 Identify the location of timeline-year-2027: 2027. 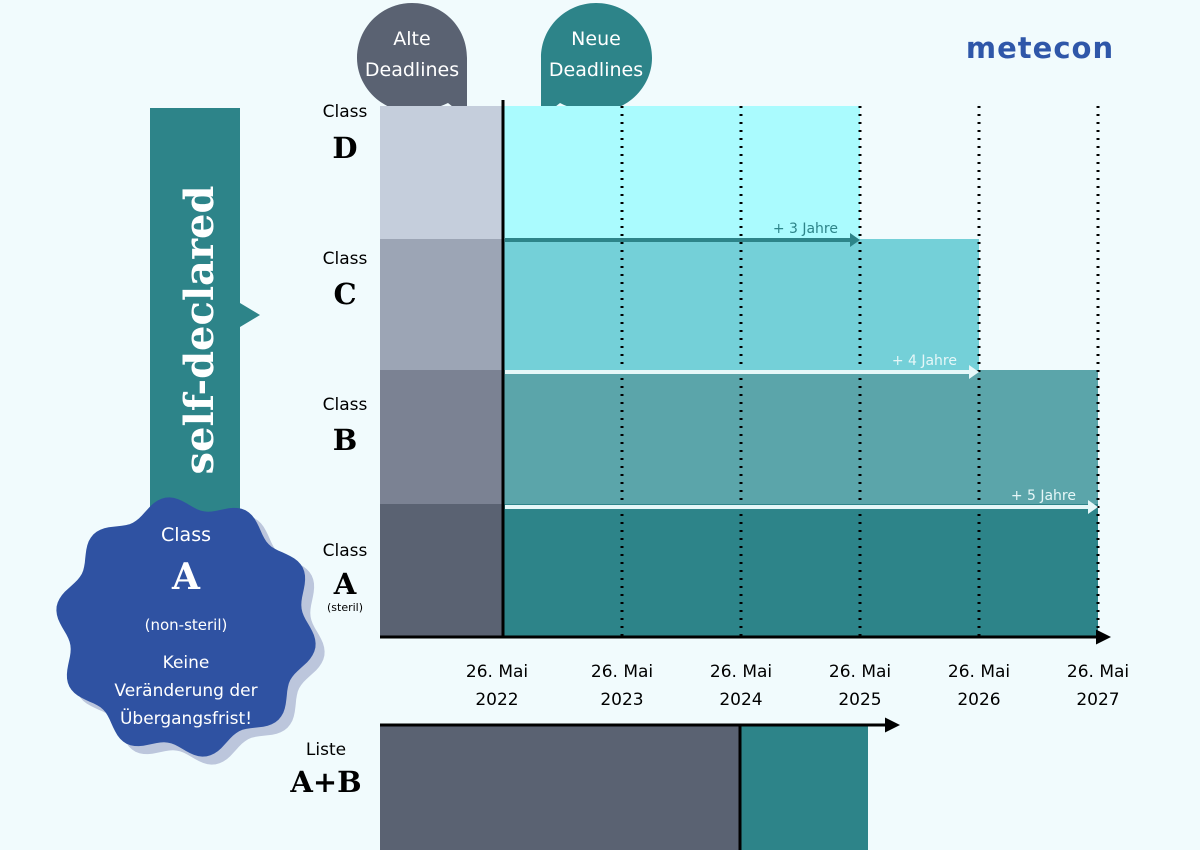
(1097, 700).